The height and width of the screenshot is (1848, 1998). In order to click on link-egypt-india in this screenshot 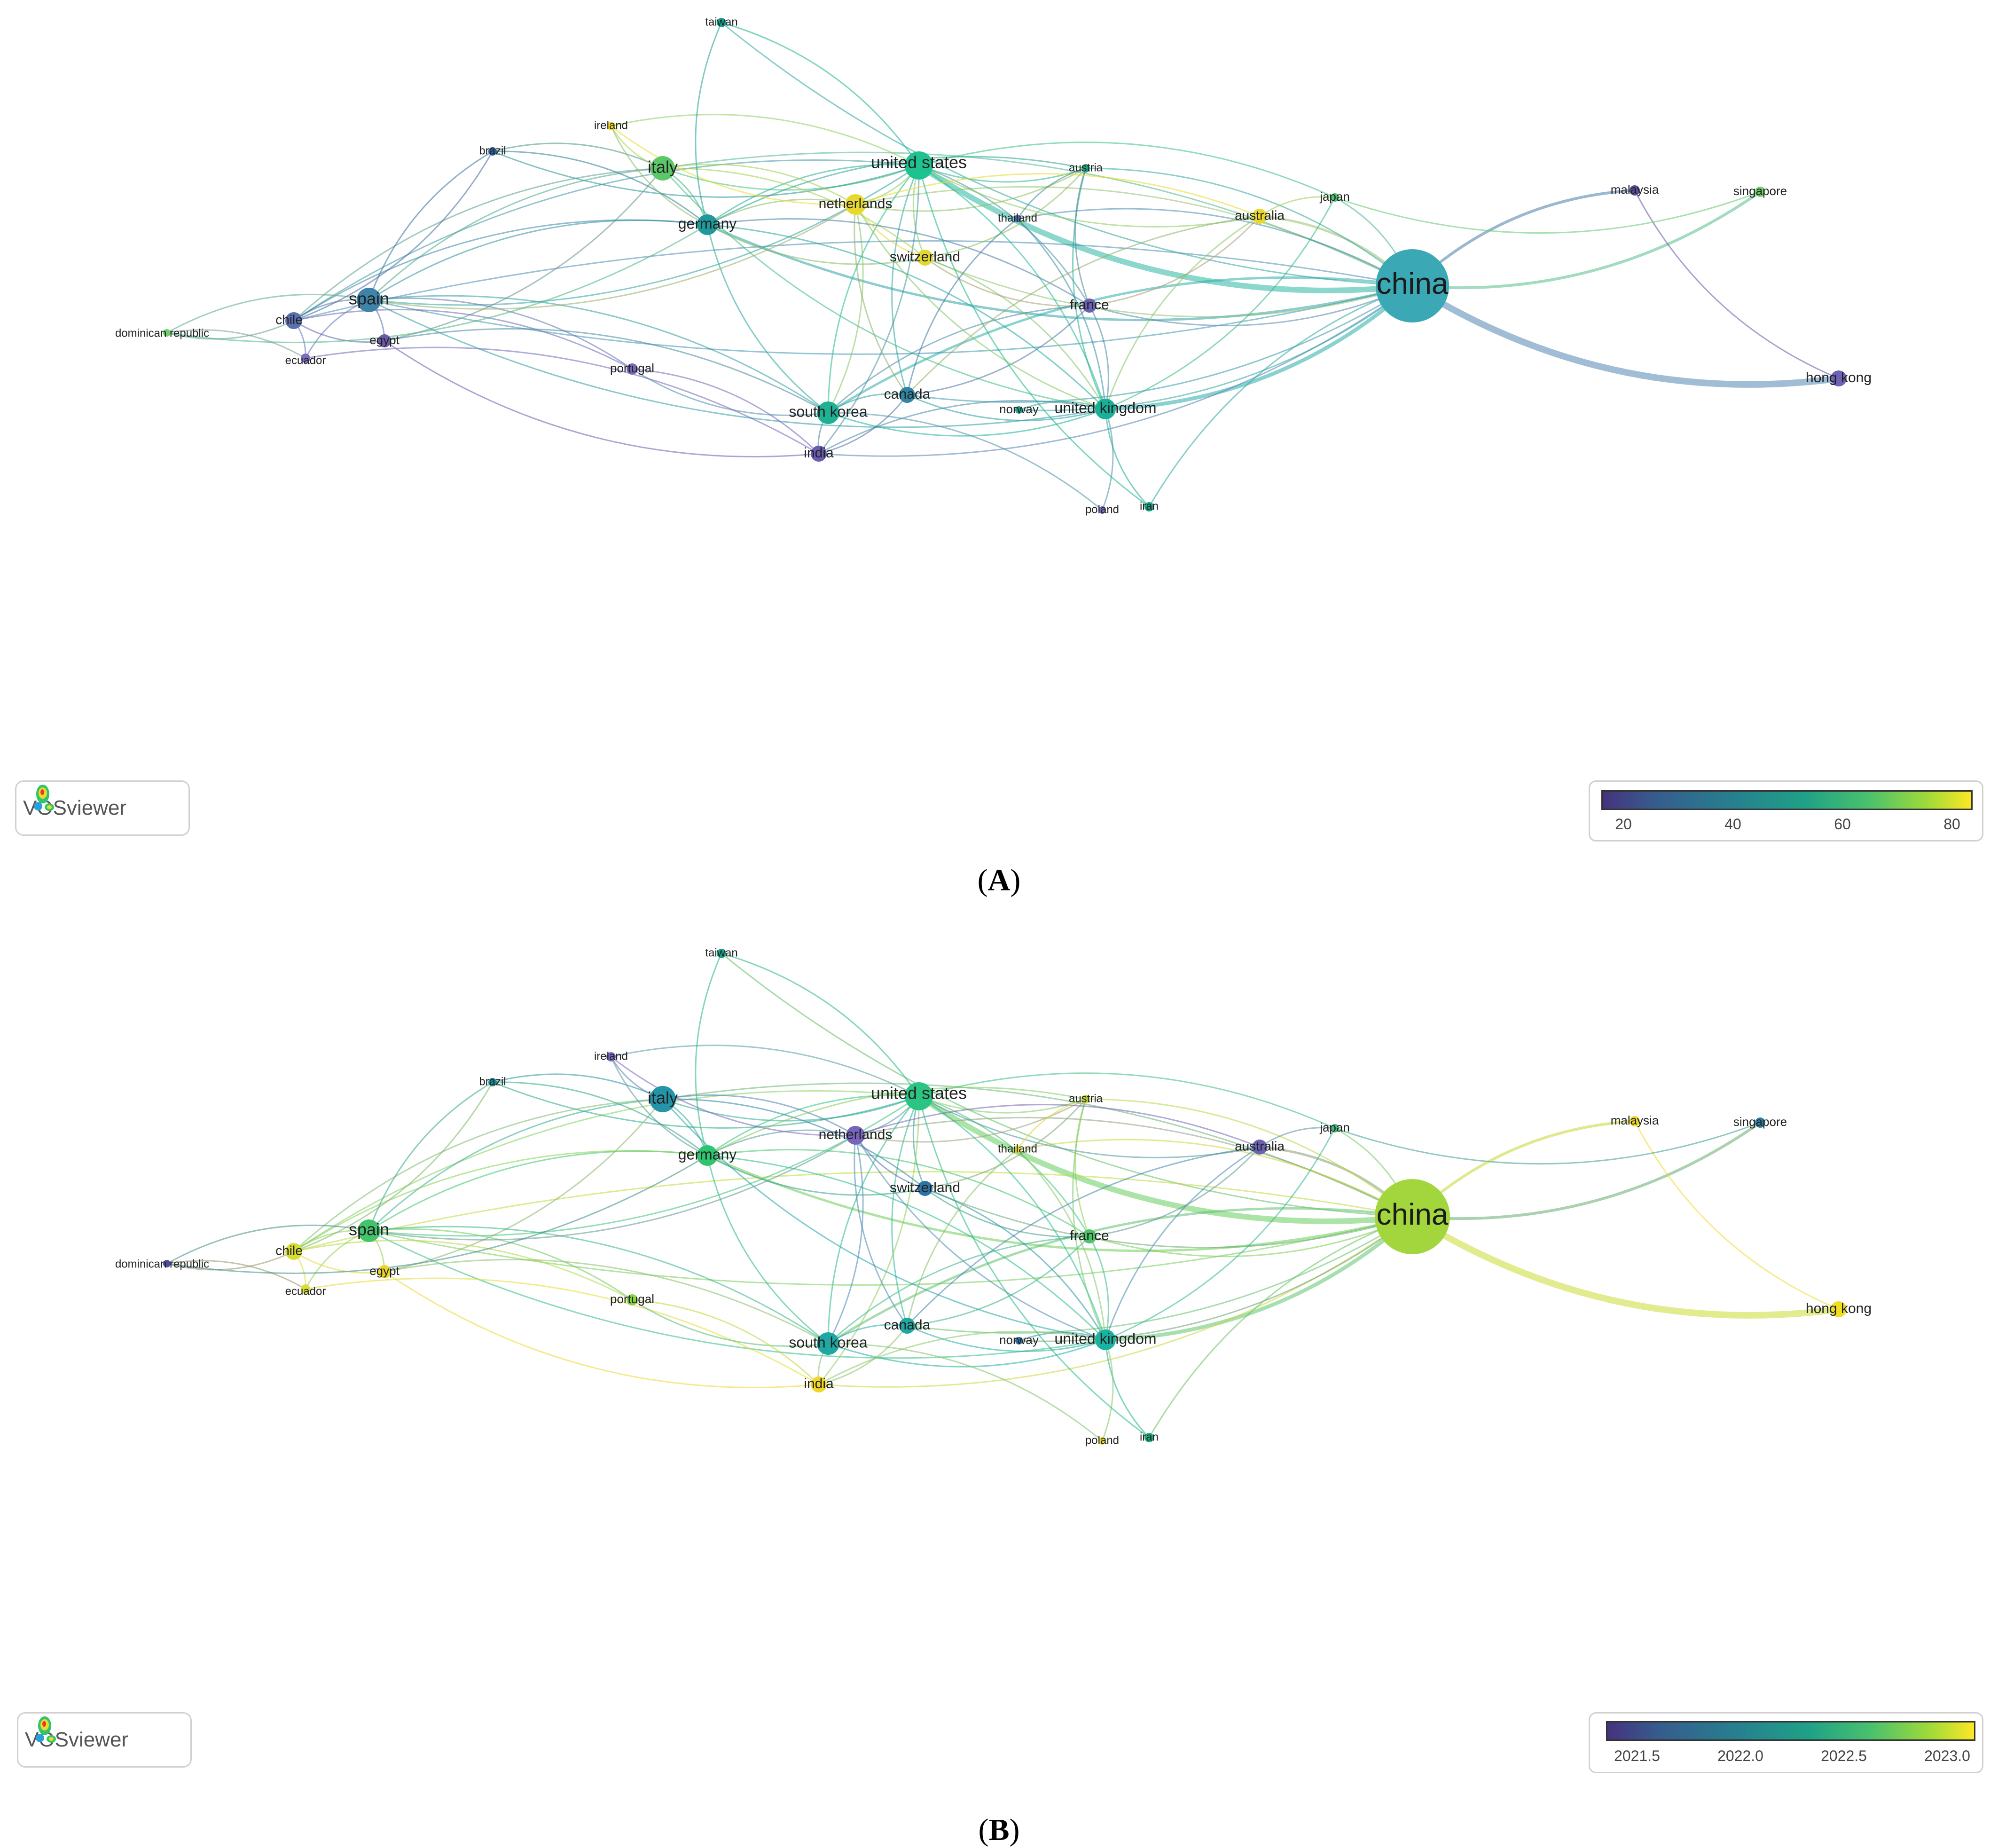, I will do `click(601, 1329)`.